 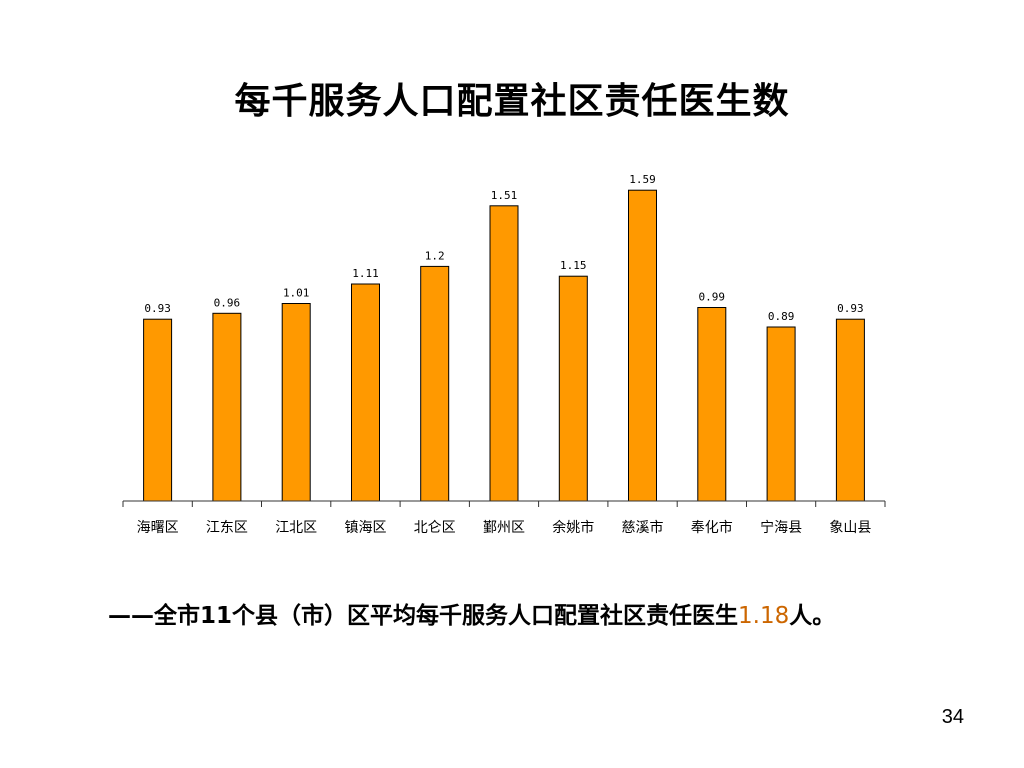 I want to click on x-tick-label: 镇海区, so click(x=366, y=528).